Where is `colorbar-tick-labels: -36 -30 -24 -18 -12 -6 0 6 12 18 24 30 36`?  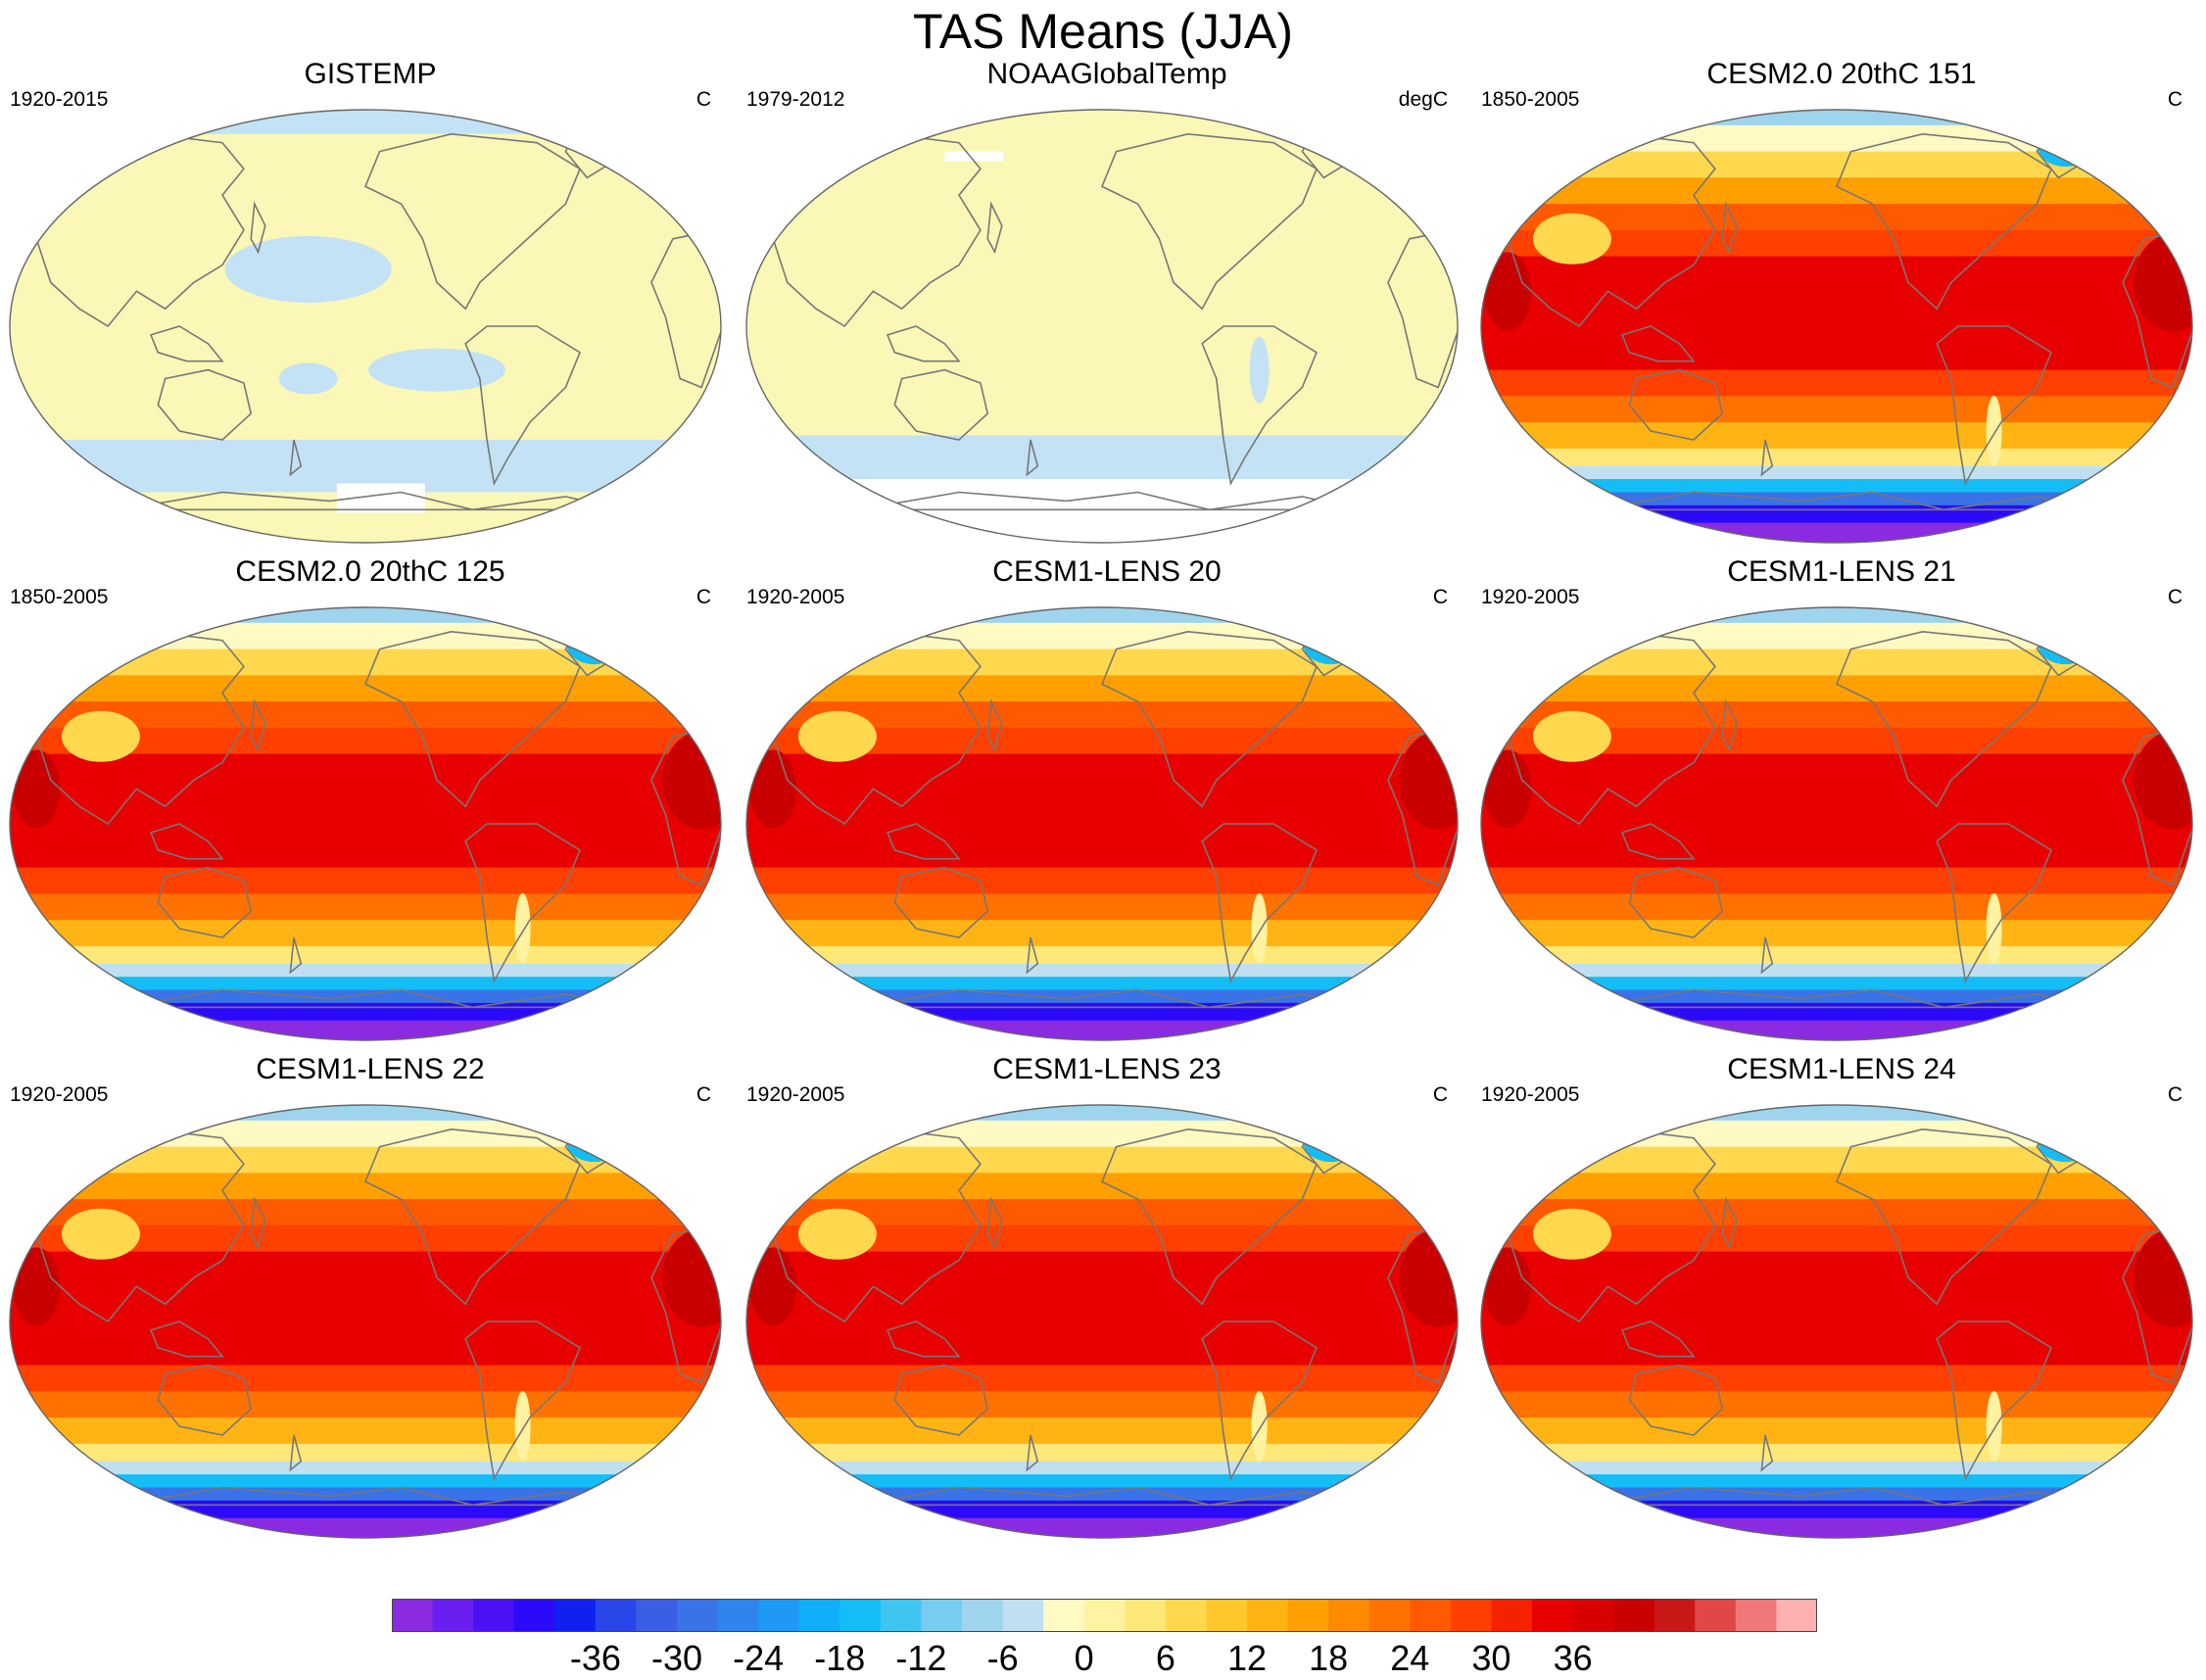
colorbar-tick-labels: -36 -30 -24 -18 -12 -6 0 6 12 18 24 30 36 is located at coordinates (1104, 1658).